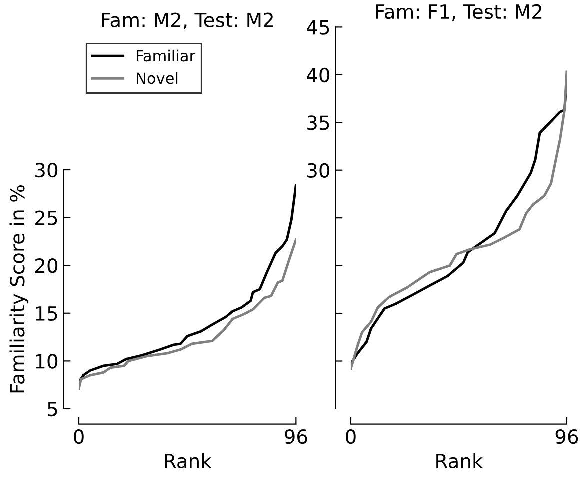  What do you see at coordinates (459, 13) in the screenshot?
I see `chart-title: Fam: F1, Test: M2` at bounding box center [459, 13].